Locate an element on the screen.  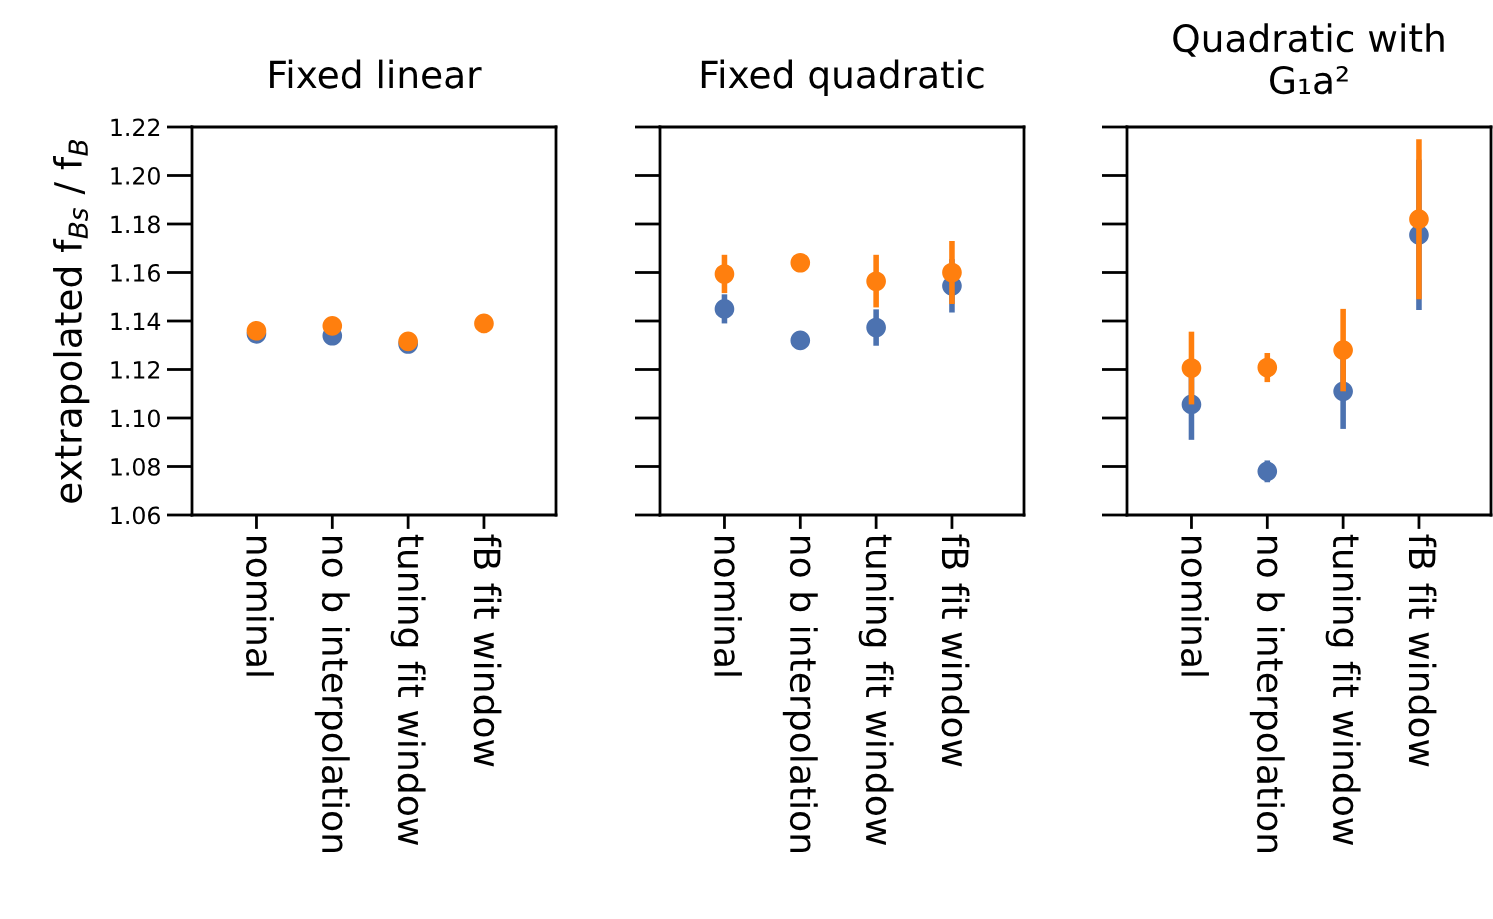
y-tick-label: 1.14 is located at coordinates (136, 321).